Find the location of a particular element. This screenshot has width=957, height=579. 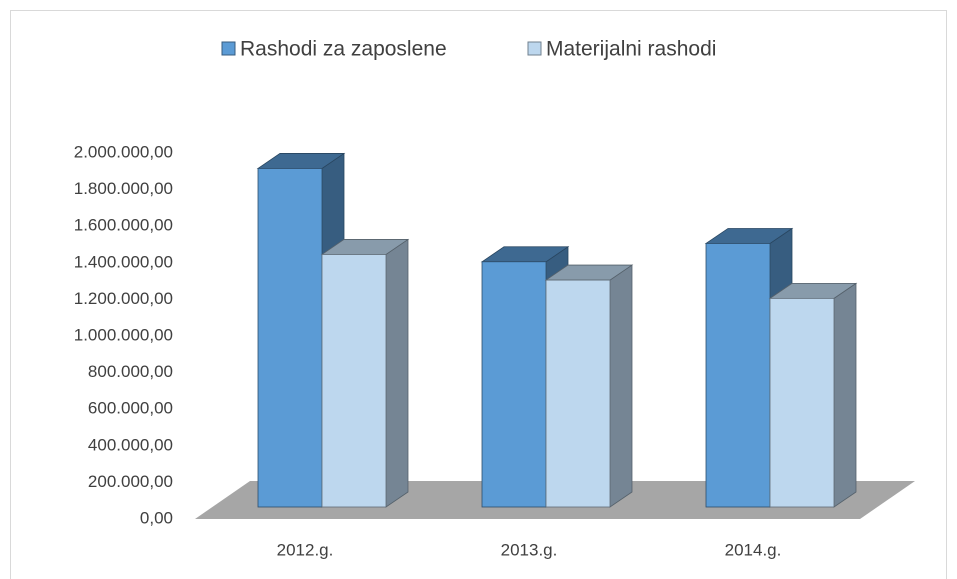

y-tick-label: 800.000,00 is located at coordinates (130, 371).